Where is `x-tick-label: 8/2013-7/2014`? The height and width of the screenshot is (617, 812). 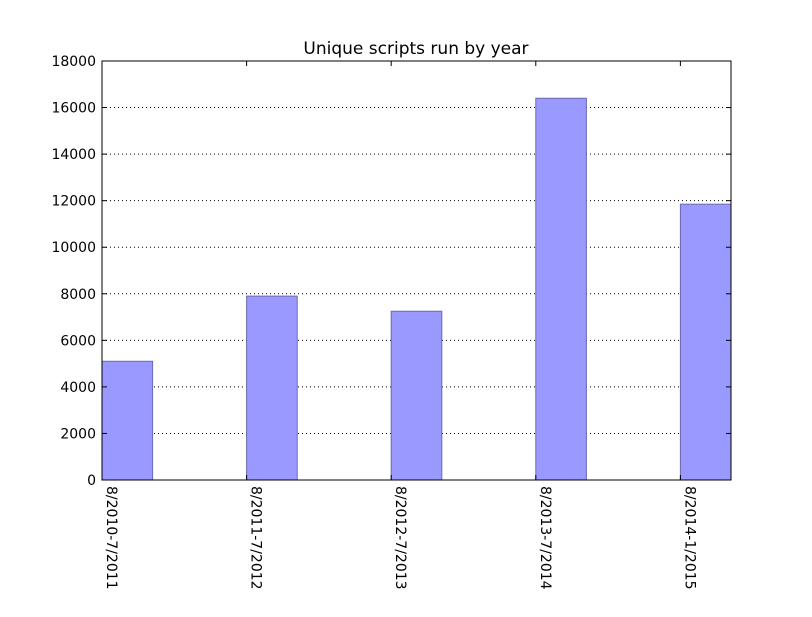
x-tick-label: 8/2013-7/2014 is located at coordinates (545, 538).